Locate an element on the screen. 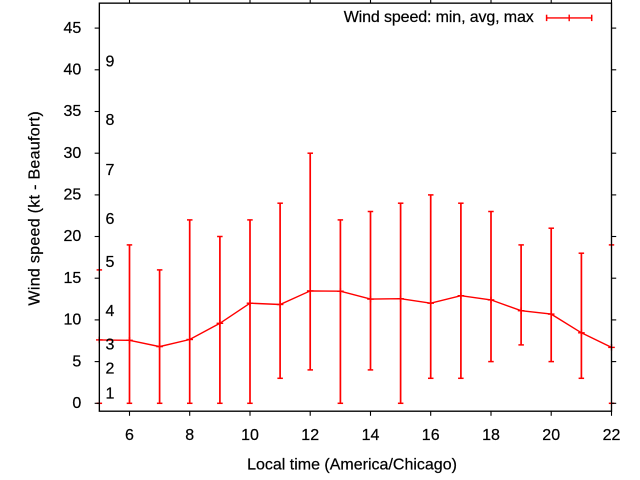 The width and height of the screenshot is (640, 480). svg-text: 12 is located at coordinates (310, 435).